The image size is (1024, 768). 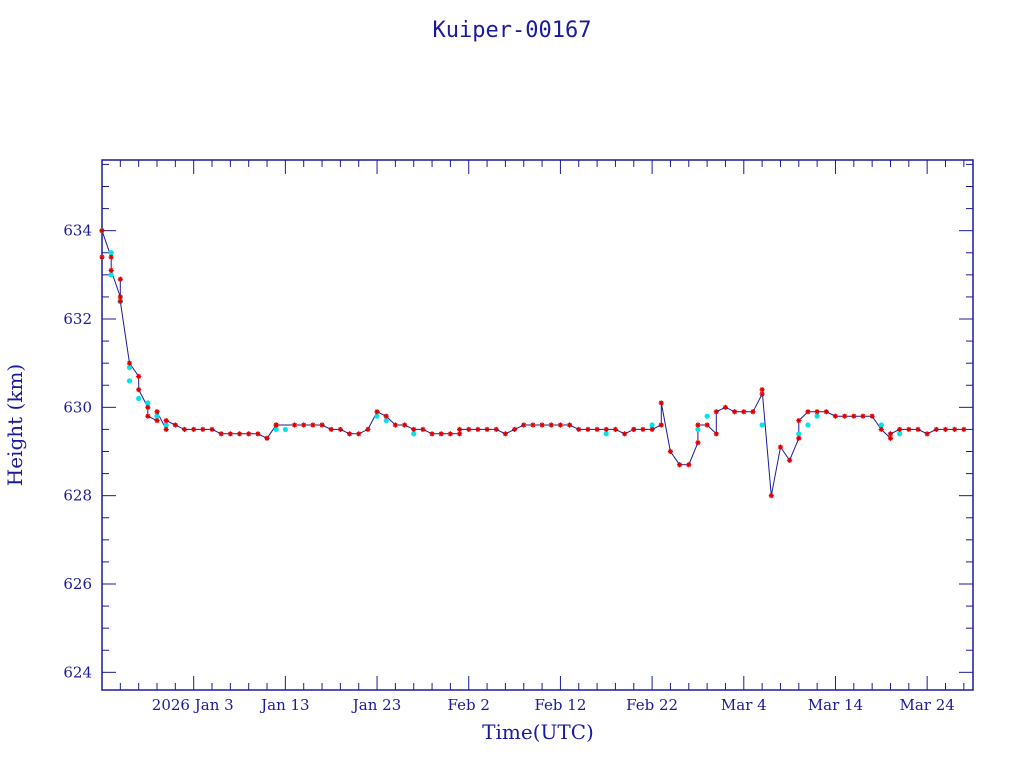 What do you see at coordinates (538, 732) in the screenshot?
I see `x-axis-label: Time(UTC)` at bounding box center [538, 732].